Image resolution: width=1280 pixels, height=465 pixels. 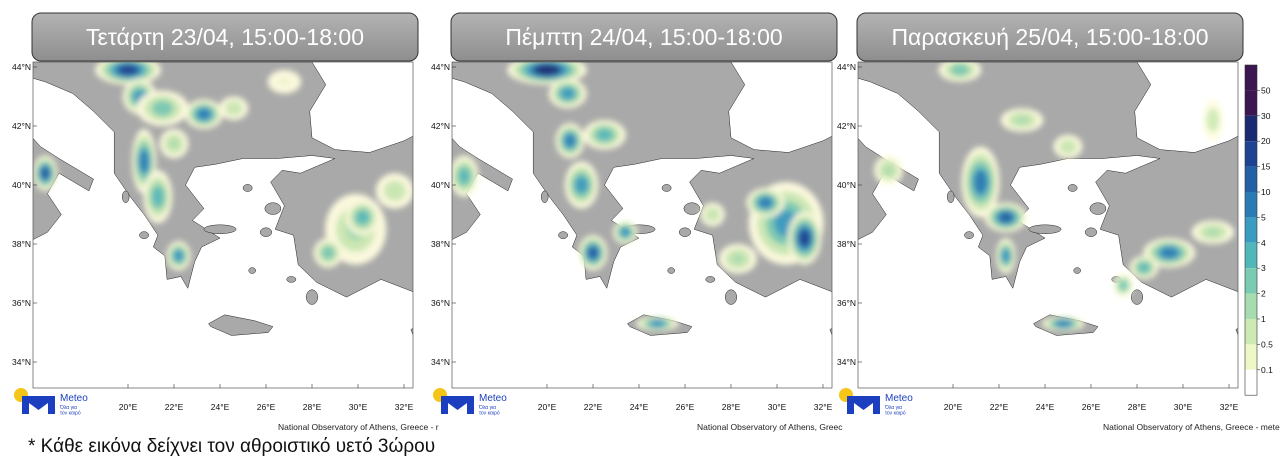 I want to click on colorbar-label: 4, so click(x=1263, y=243).